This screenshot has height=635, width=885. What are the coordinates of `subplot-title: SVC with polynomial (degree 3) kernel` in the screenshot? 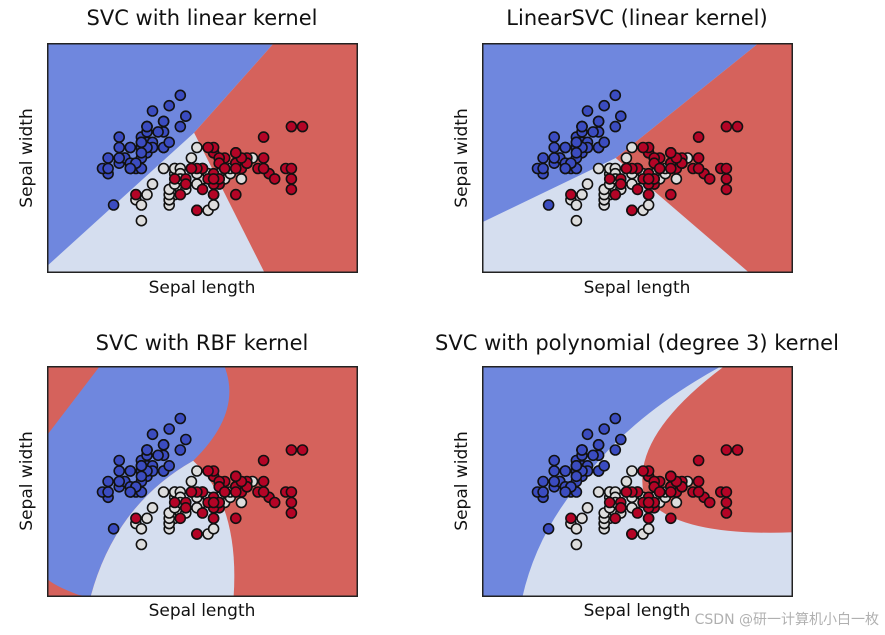 It's located at (637, 343).